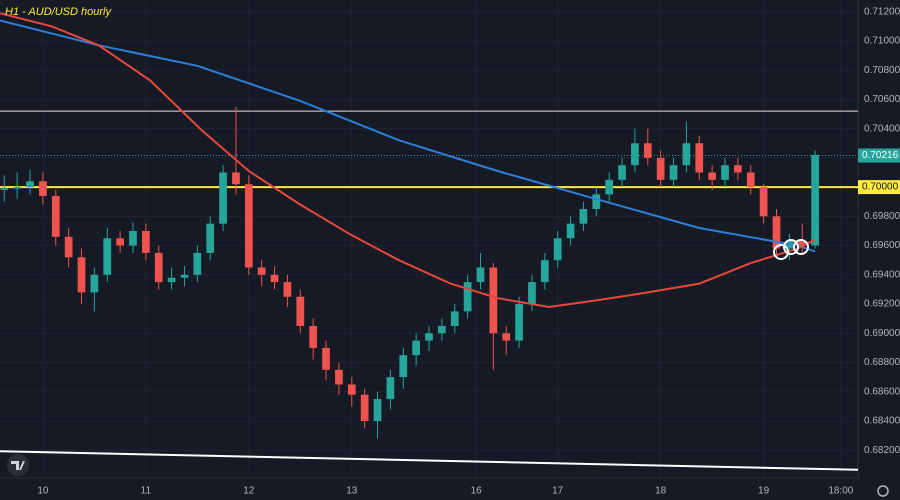 This screenshot has height=500, width=900. Describe the element at coordinates (558, 491) in the screenshot. I see `x-tick-label: 17` at that location.